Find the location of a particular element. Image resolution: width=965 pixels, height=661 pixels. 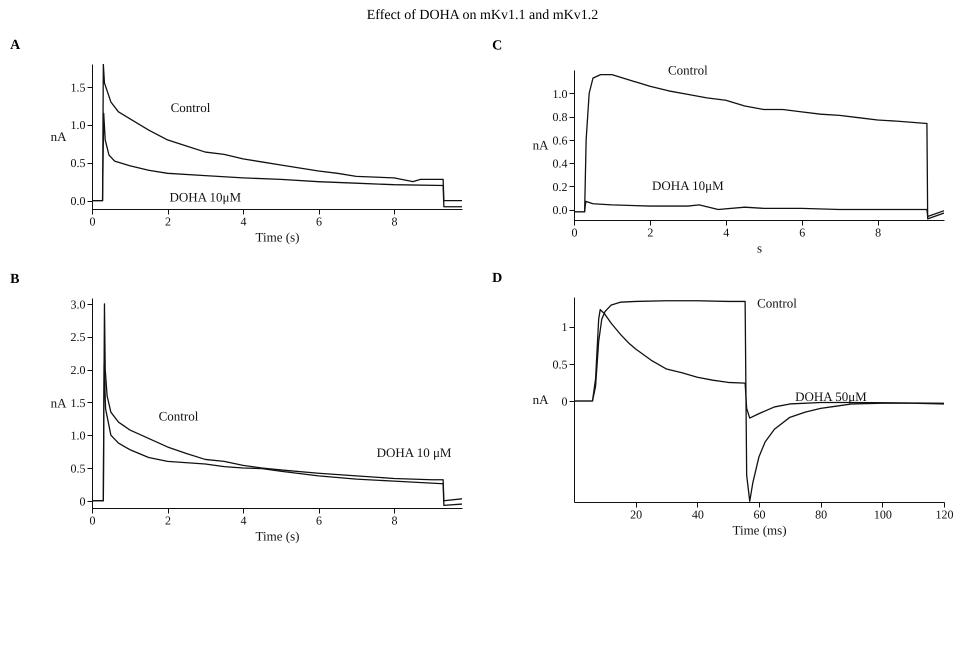

x-tick-label: 120 is located at coordinates (945, 515).